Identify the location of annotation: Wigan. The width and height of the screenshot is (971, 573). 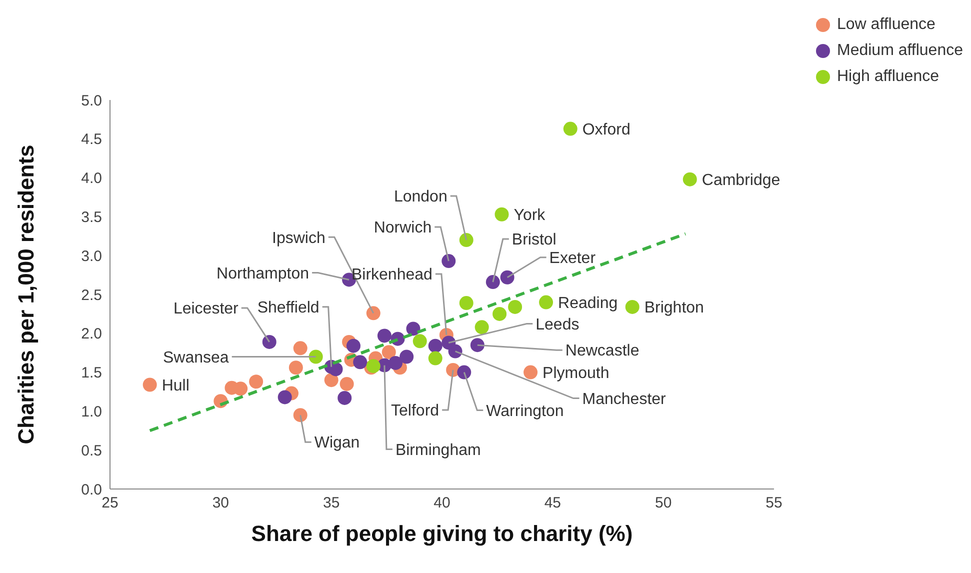
(337, 443).